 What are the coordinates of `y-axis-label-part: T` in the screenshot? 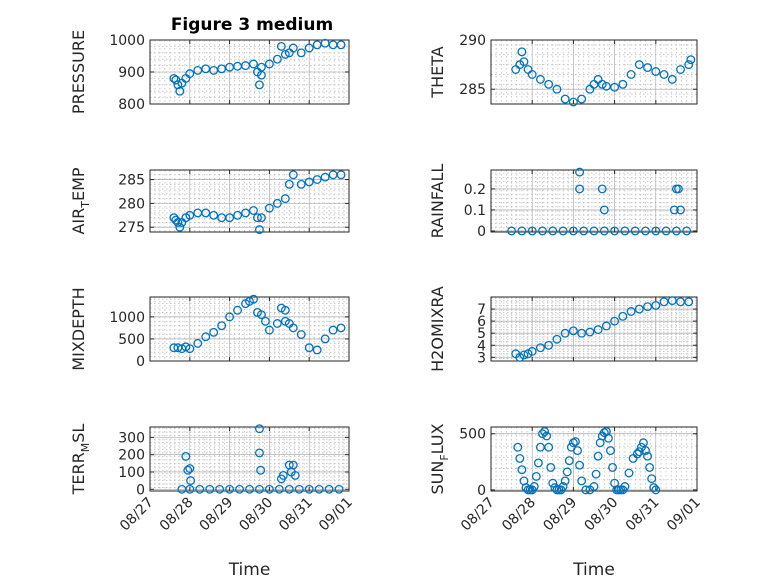 It's located at (85, 205).